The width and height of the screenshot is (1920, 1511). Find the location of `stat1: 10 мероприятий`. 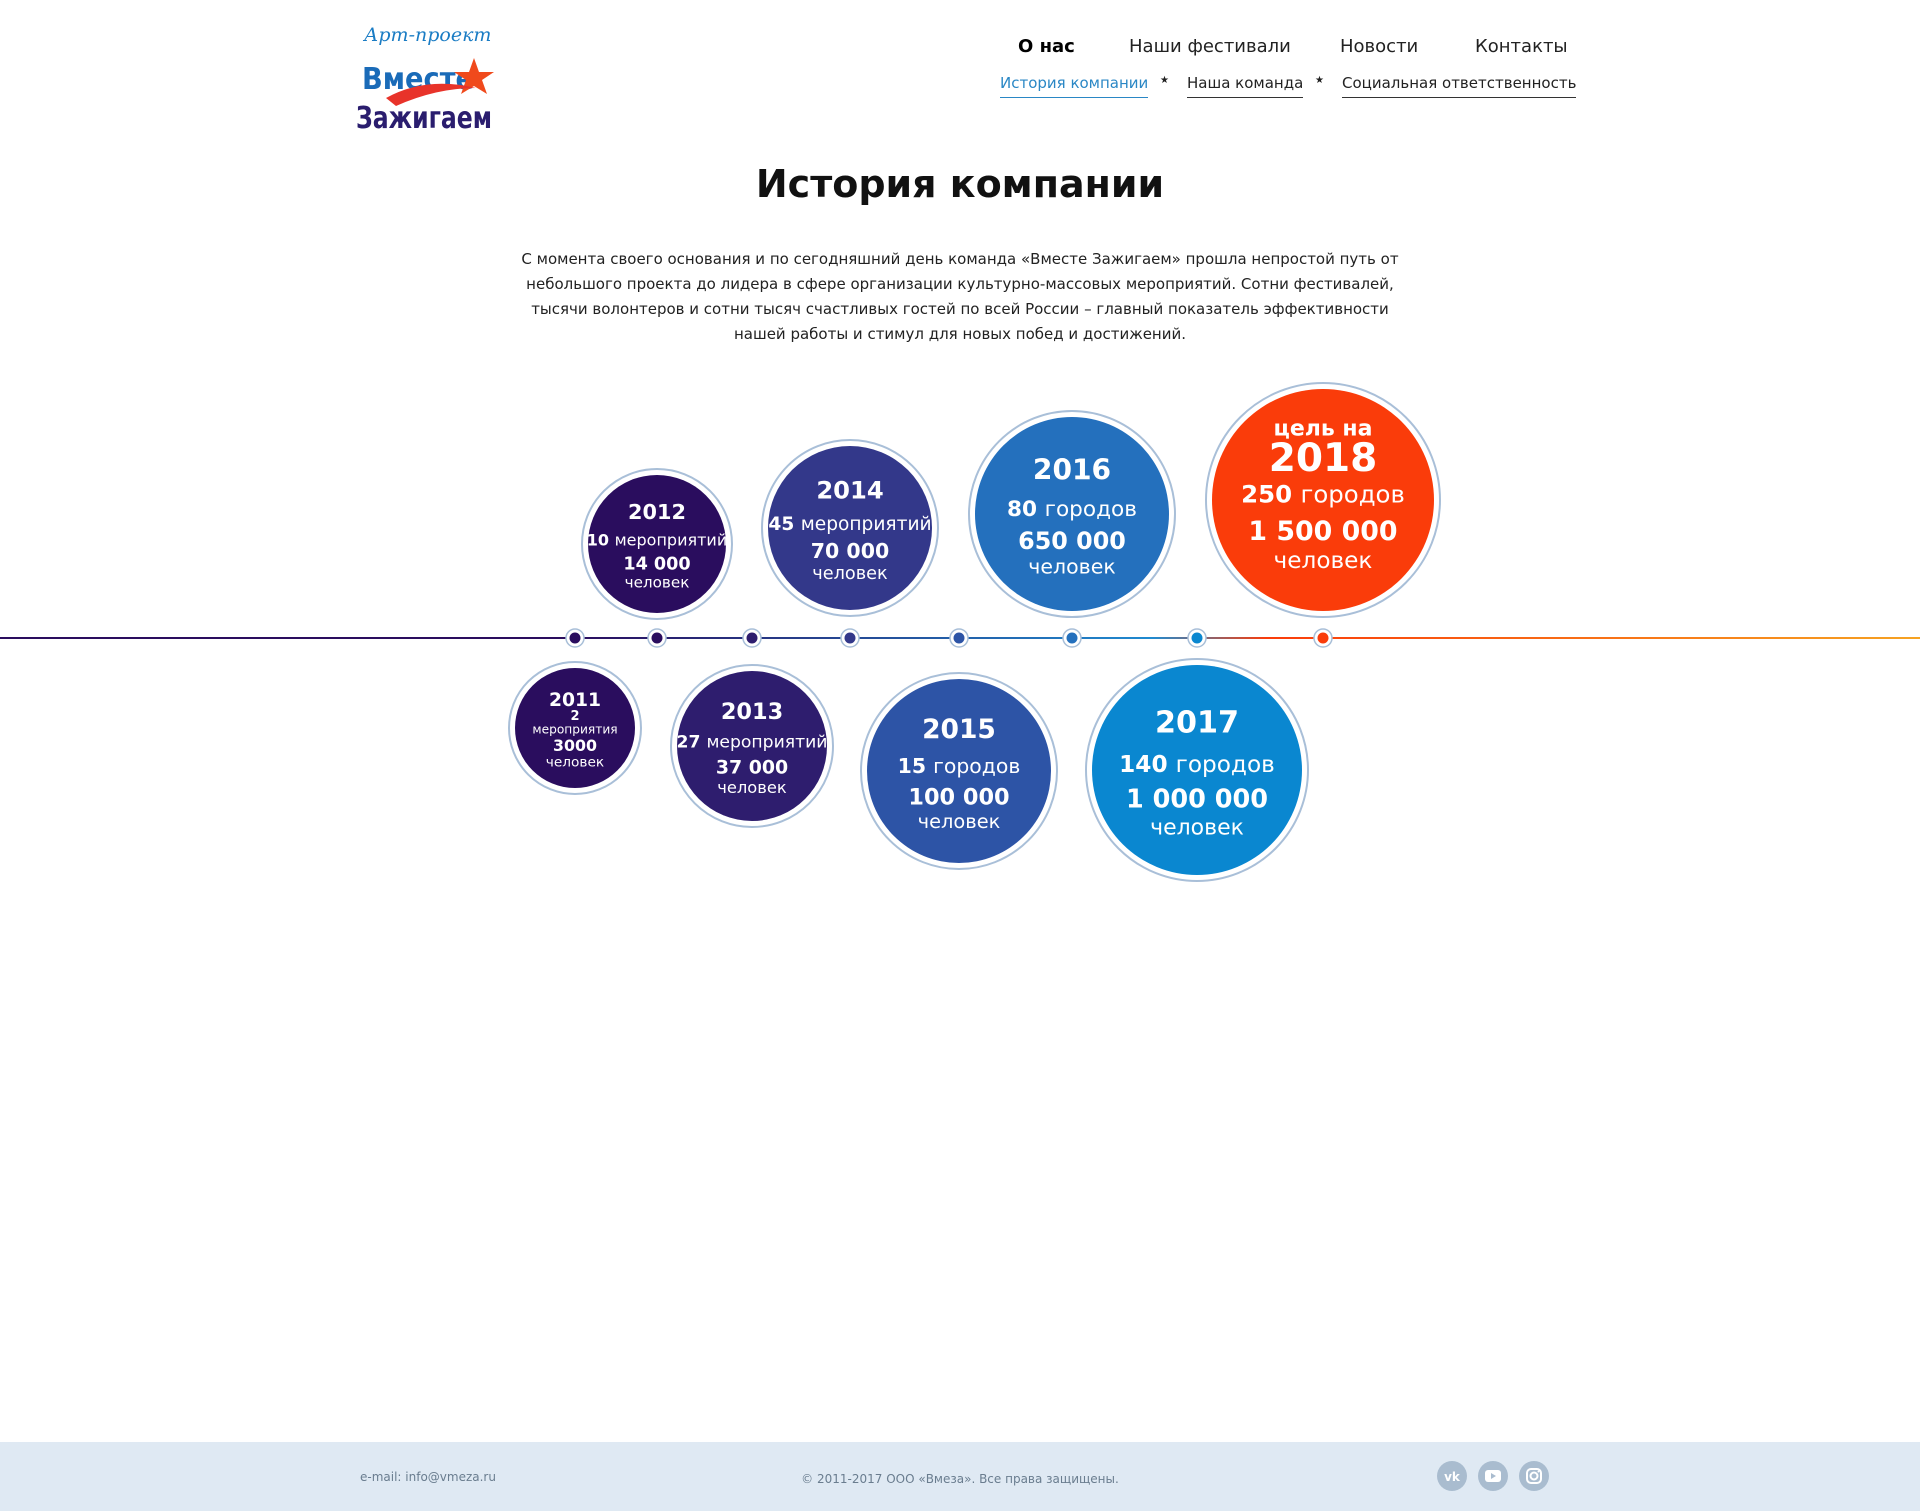

stat1: 10 мероприятий is located at coordinates (657, 540).